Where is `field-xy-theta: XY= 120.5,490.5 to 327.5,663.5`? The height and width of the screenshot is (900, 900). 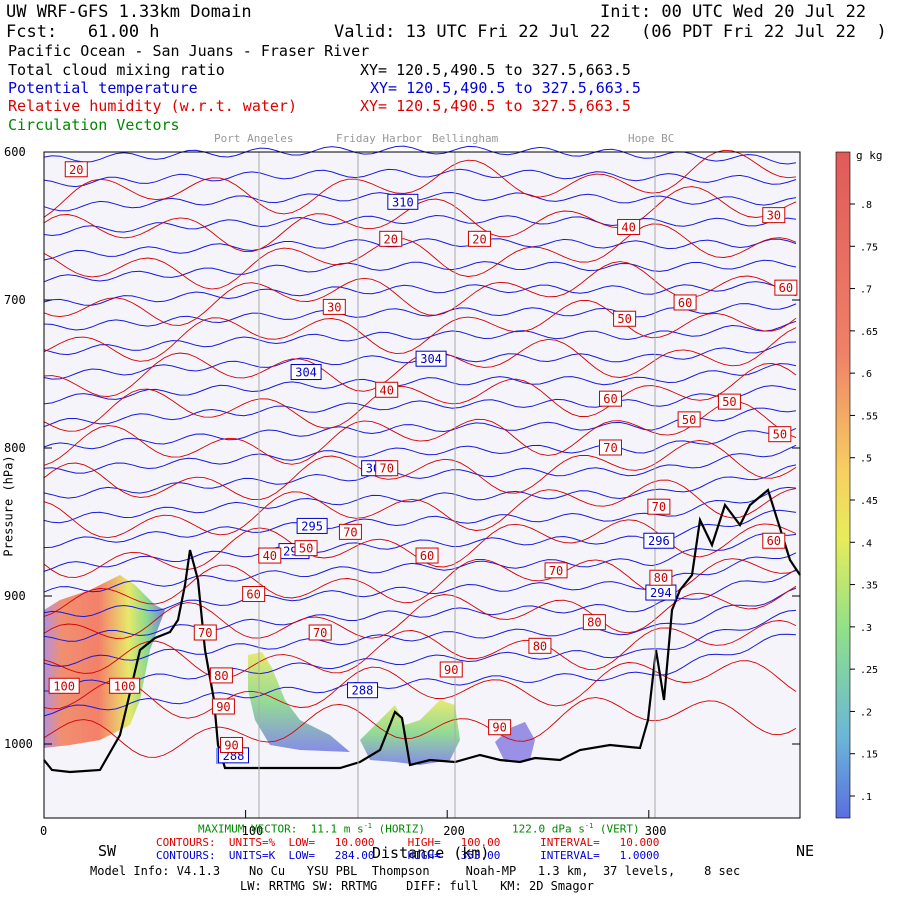
field-xy-theta: XY= 120.5,490.5 to 327.5,663.5 is located at coordinates (505, 88).